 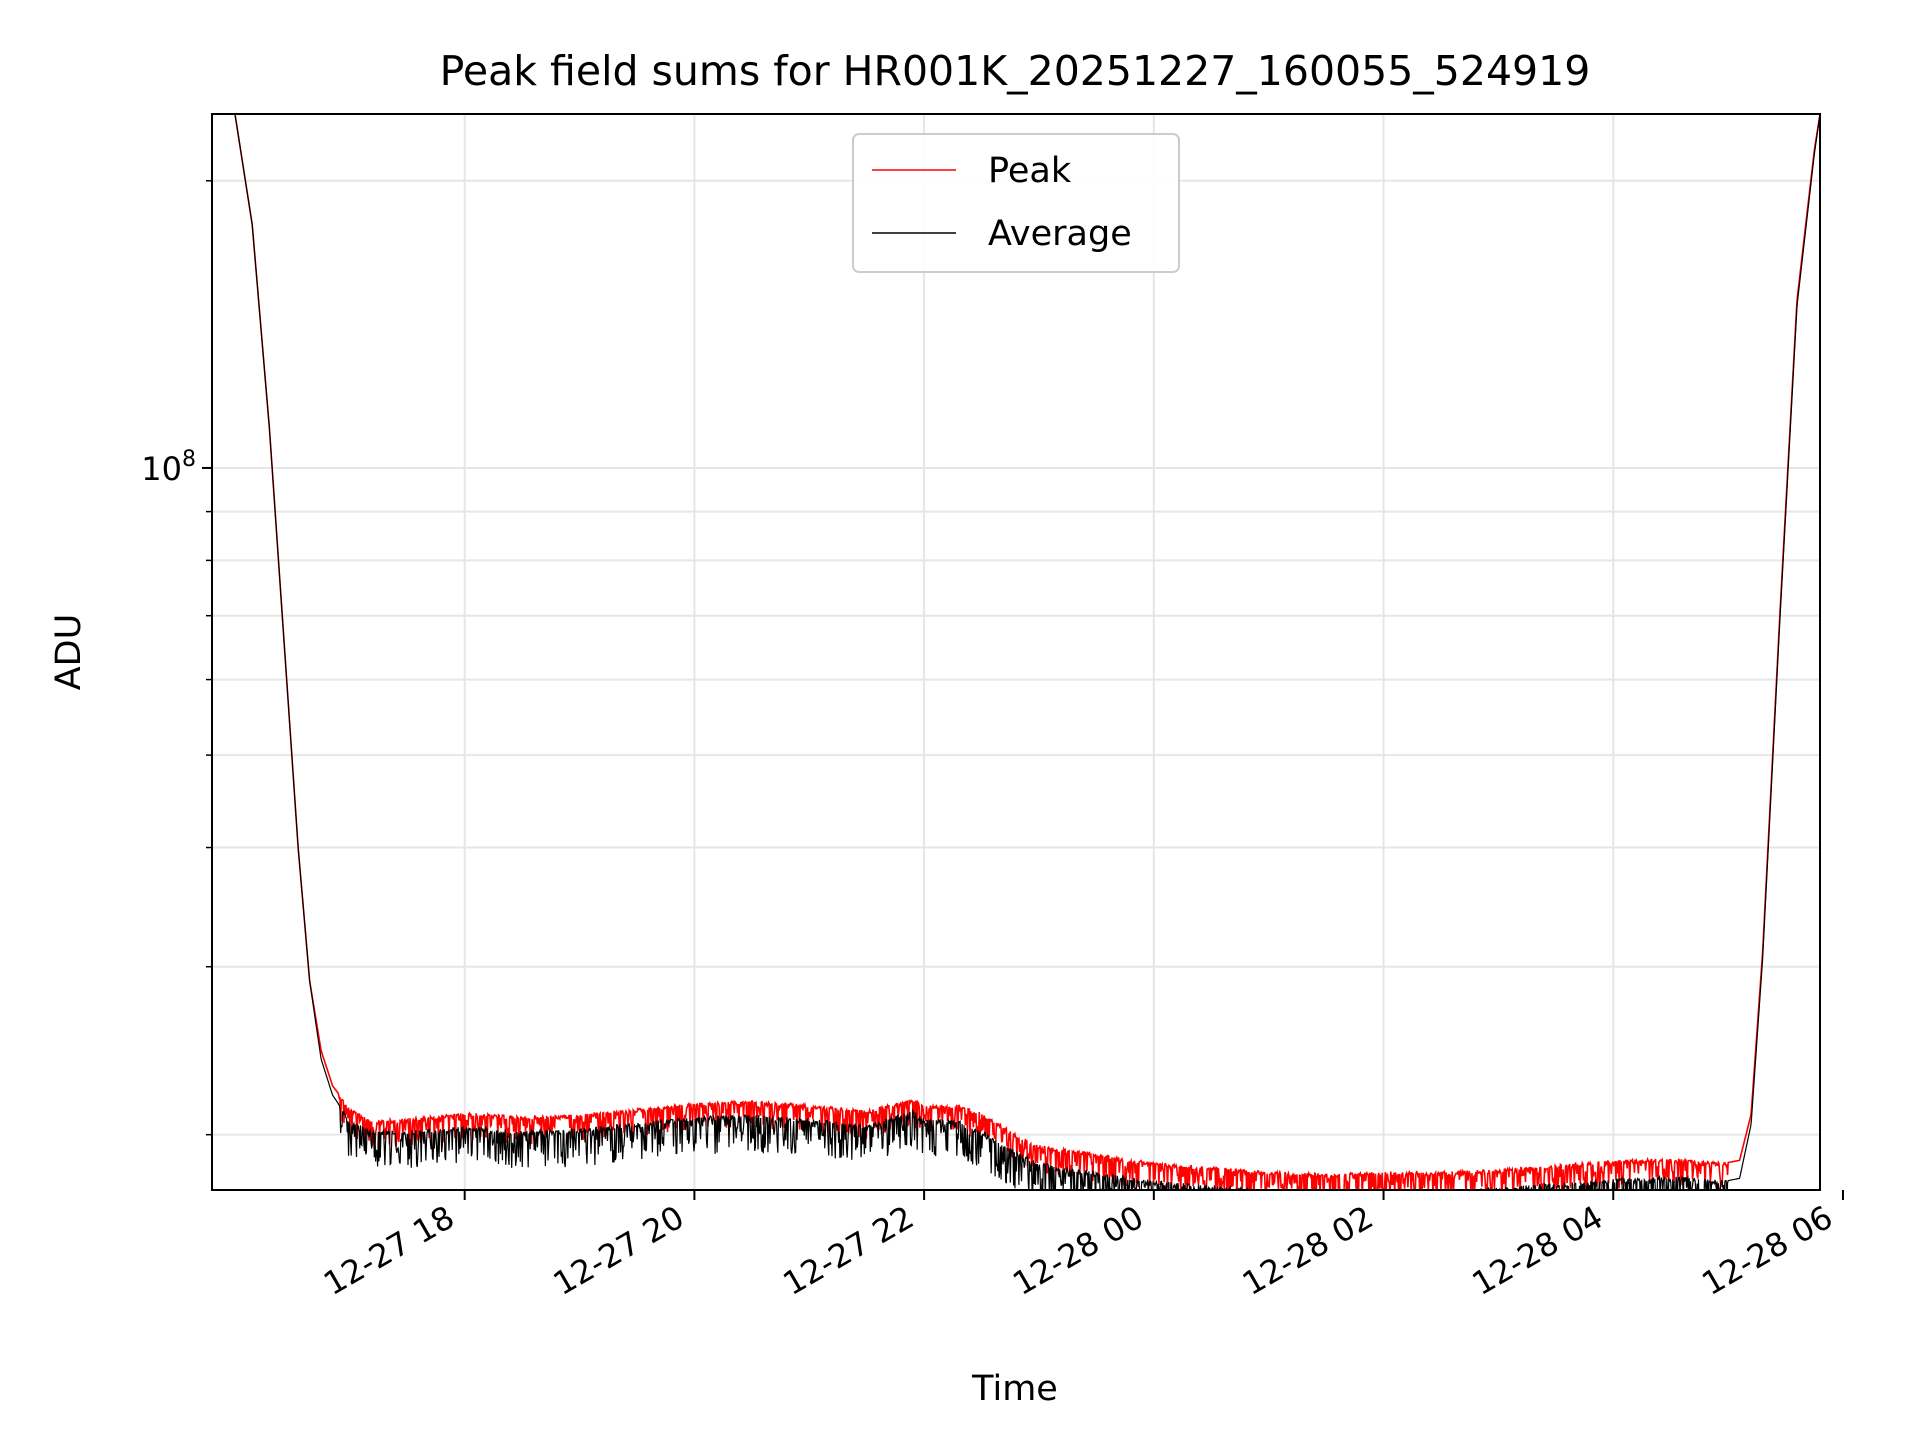 I want to click on legend: Peak Average, so click(x=1016, y=203).